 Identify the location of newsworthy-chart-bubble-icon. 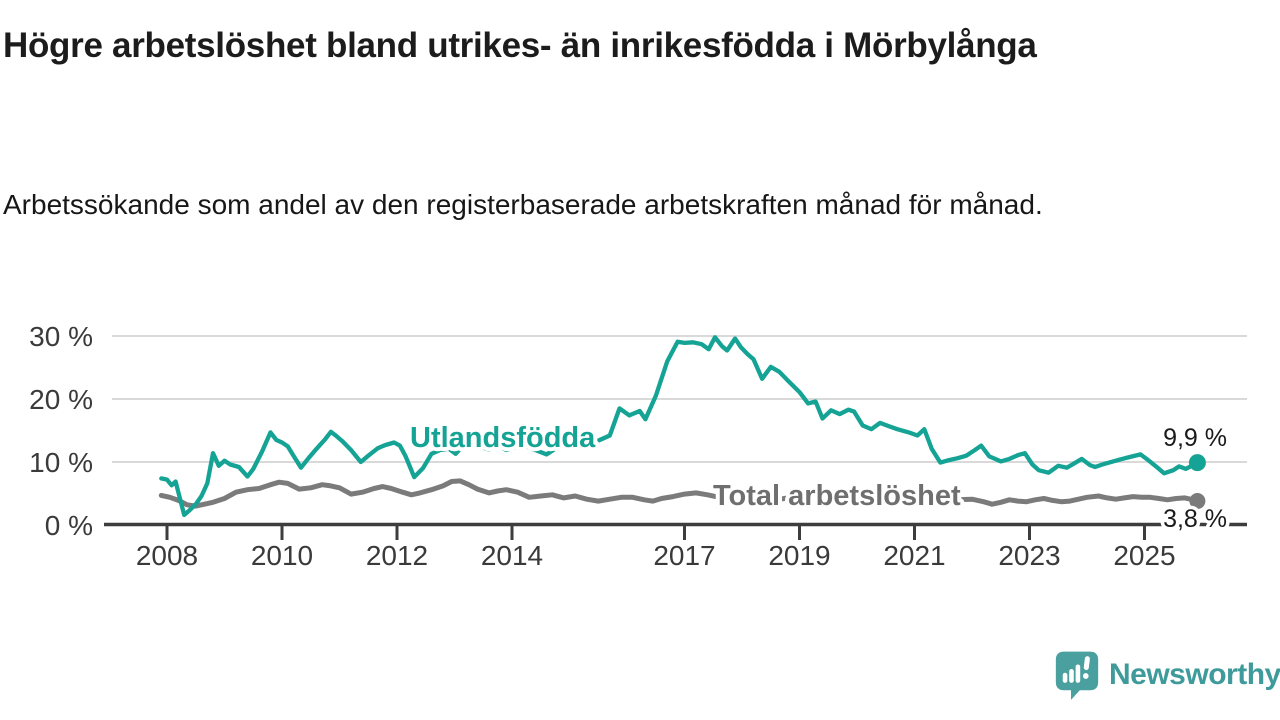
(1077, 675).